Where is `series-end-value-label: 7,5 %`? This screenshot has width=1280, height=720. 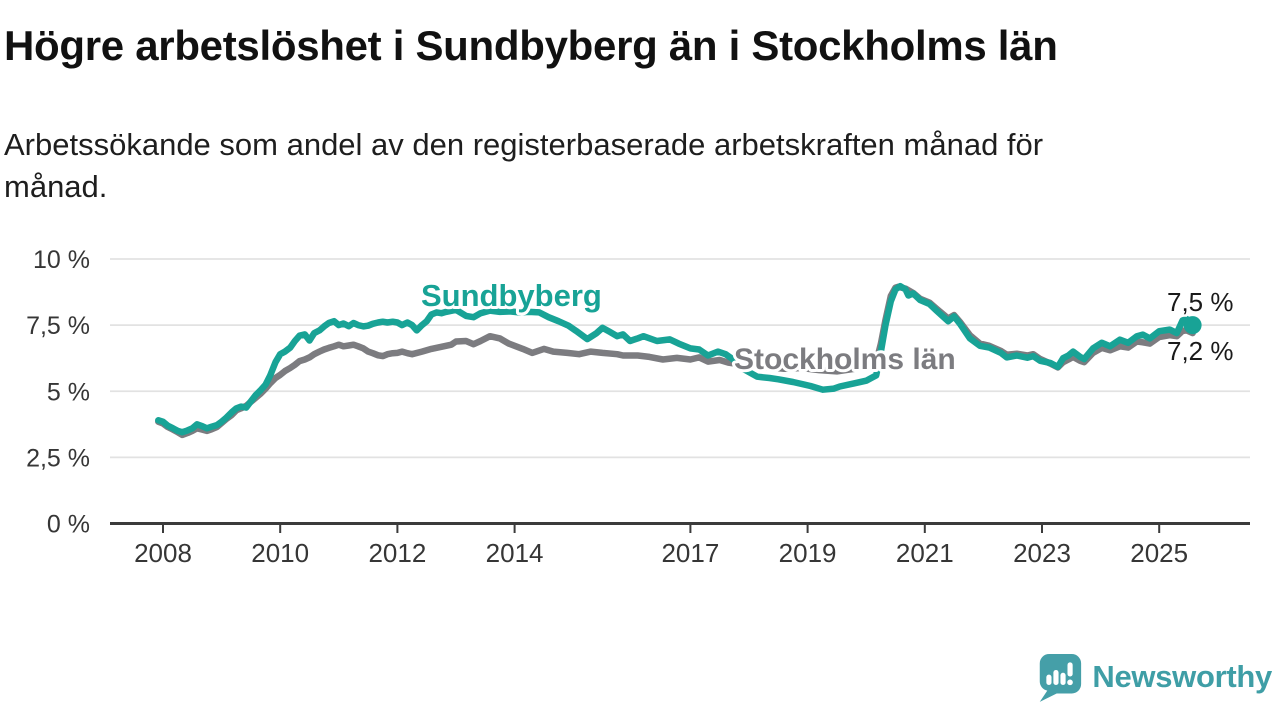 series-end-value-label: 7,5 % is located at coordinates (1200, 302).